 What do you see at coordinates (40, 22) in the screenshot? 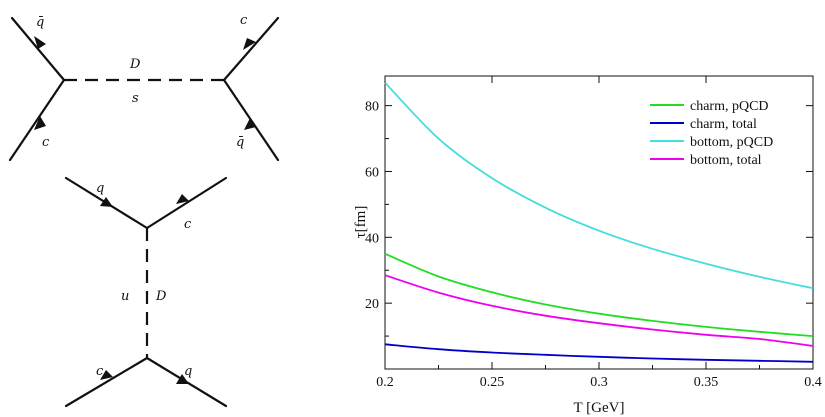
I see `label-qbar-top-left: q̄` at bounding box center [40, 22].